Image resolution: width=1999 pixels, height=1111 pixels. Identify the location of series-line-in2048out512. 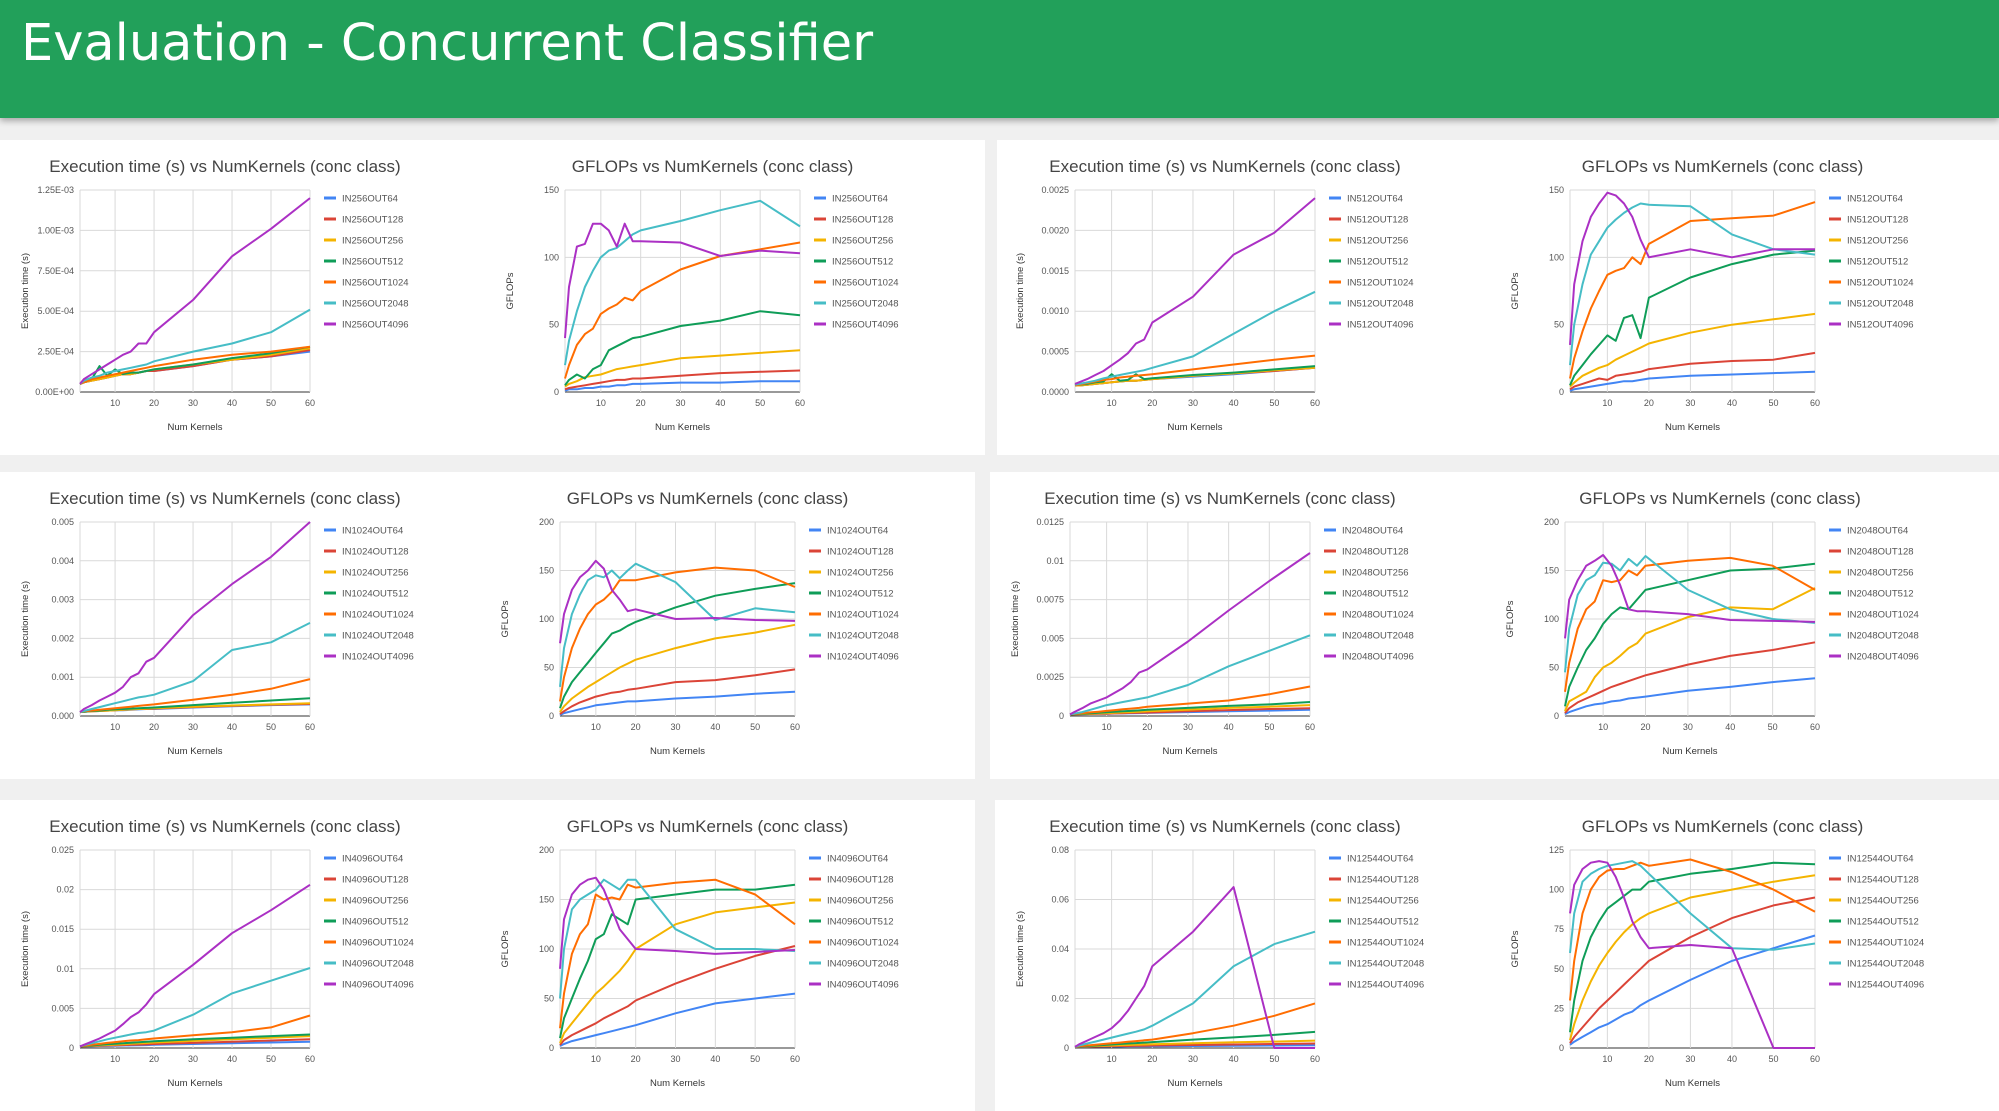
(1690, 634).